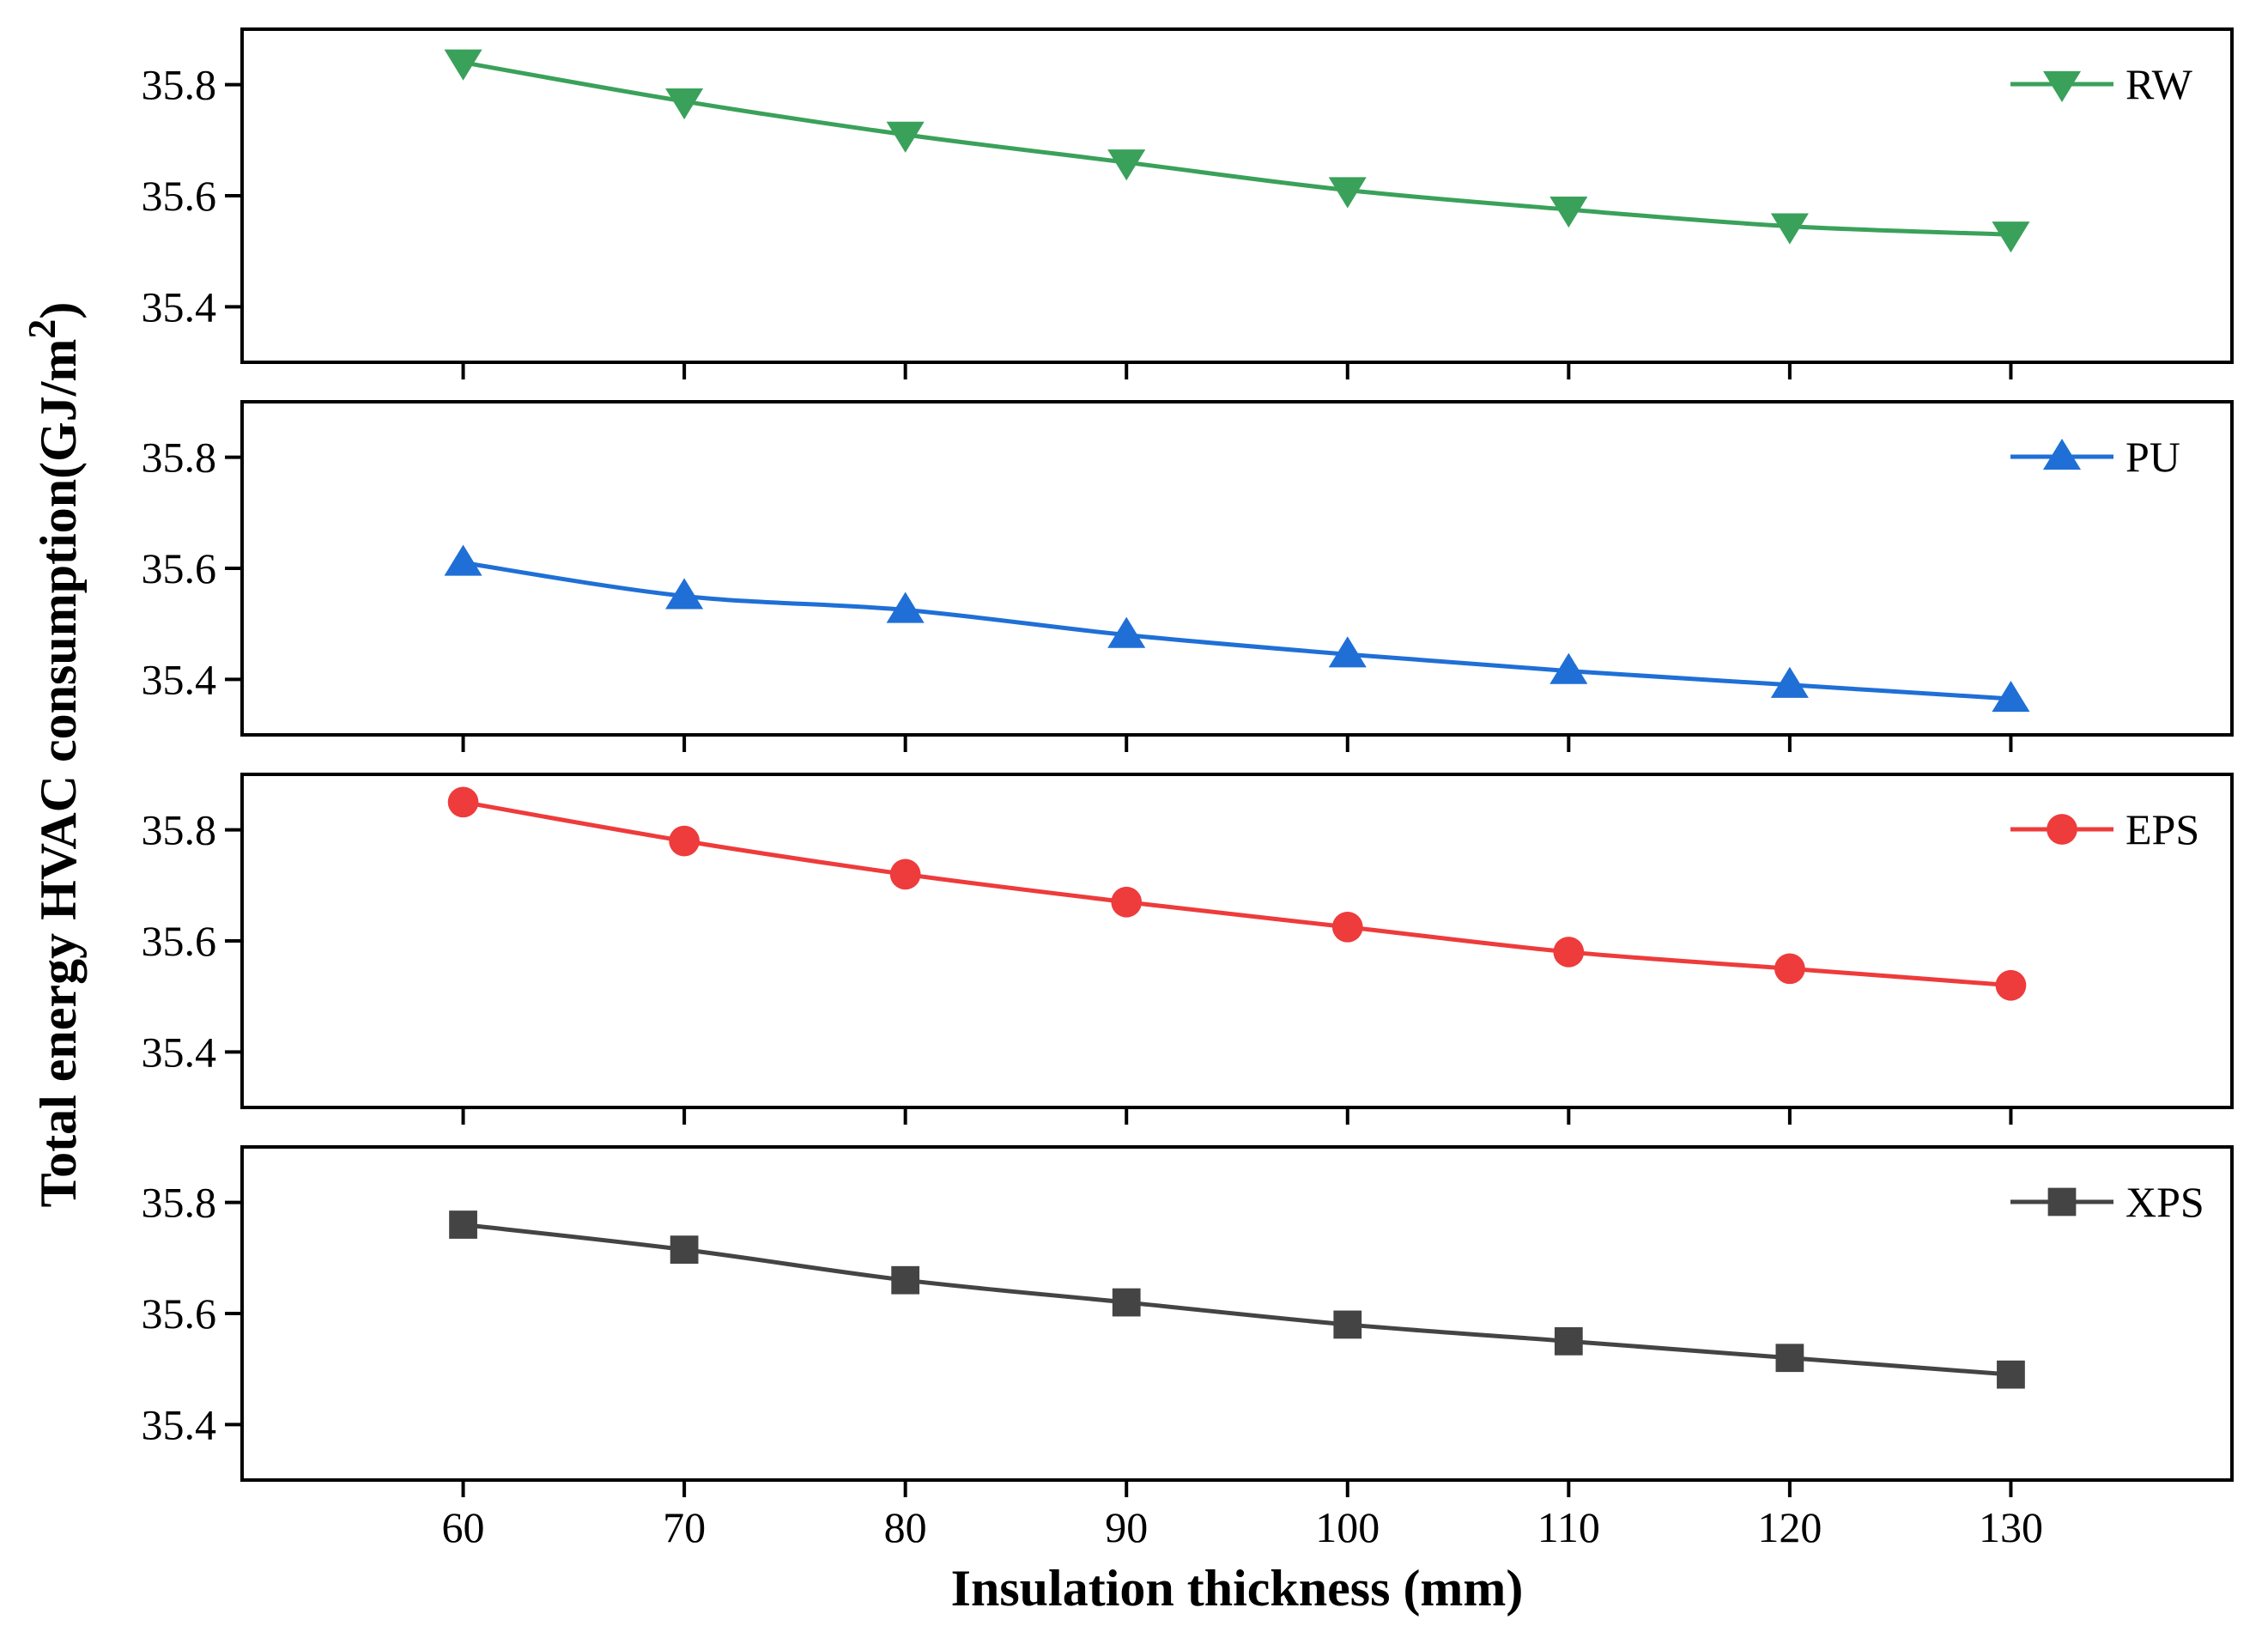 The height and width of the screenshot is (1632, 2268). Describe the element at coordinates (2095, 457) in the screenshot. I see `legend-pu: PU` at that location.